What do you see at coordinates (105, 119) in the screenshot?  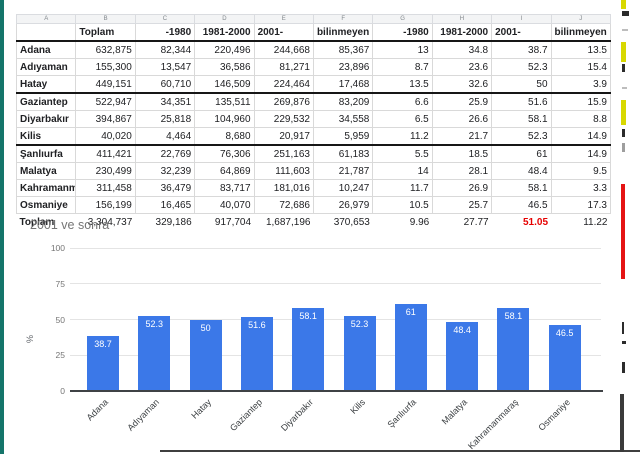 I see `cell: 394,867` at bounding box center [105, 119].